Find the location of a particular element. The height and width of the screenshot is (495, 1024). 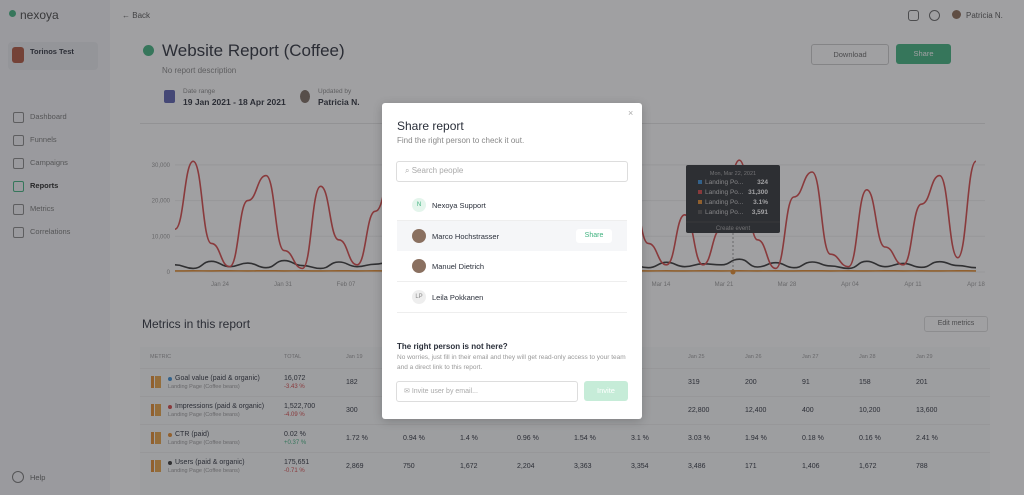

metric-change: -3.43 % is located at coordinates (294, 387).